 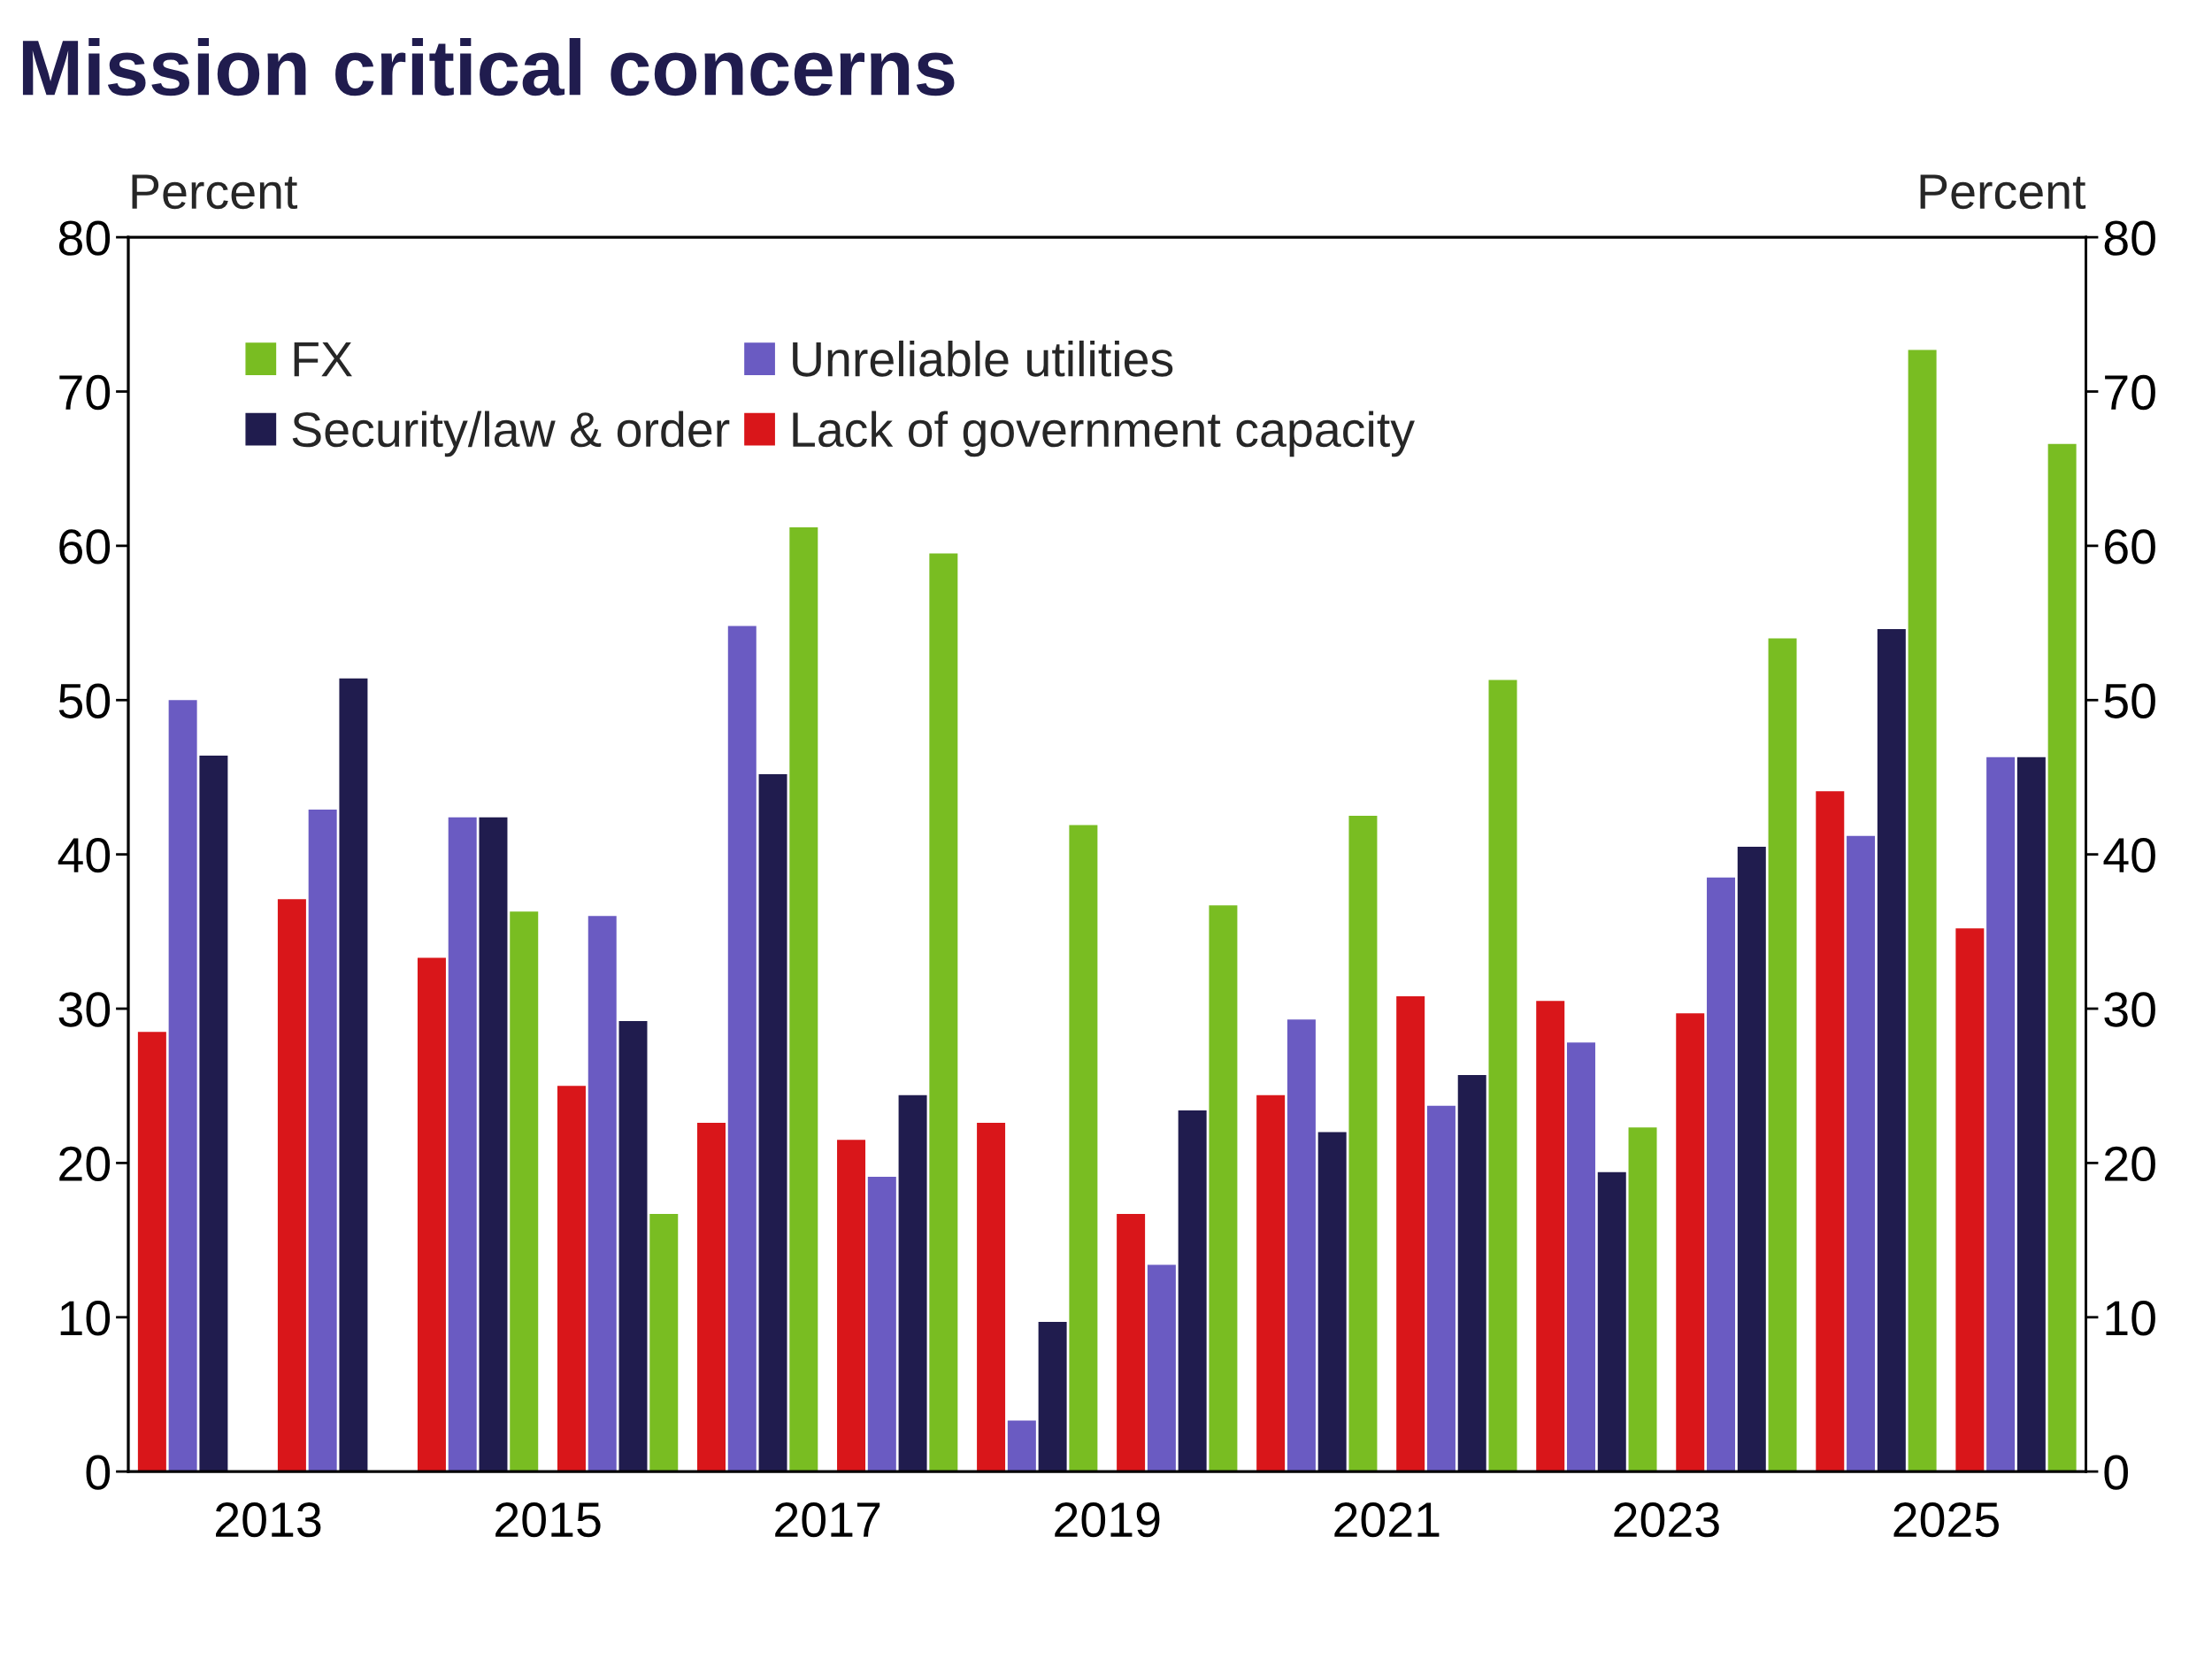 I want to click on x-tick-label: 2025, so click(x=1946, y=1520).